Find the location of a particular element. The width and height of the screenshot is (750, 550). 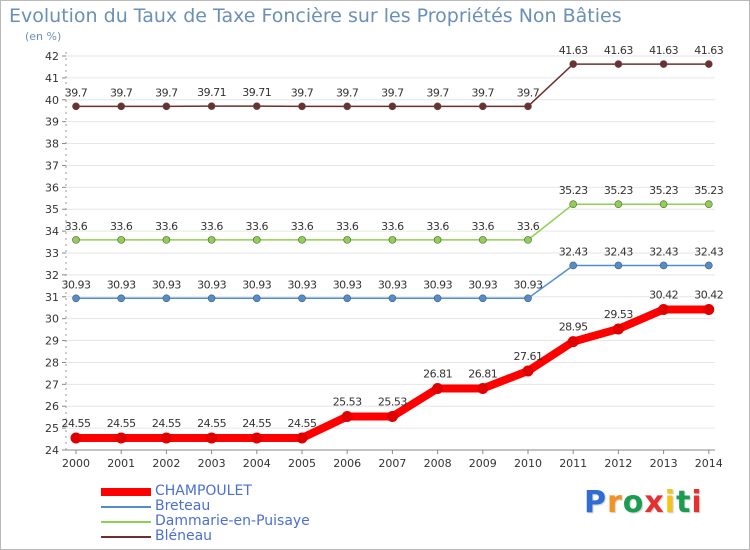

logo-letter: x is located at coordinates (654, 502).